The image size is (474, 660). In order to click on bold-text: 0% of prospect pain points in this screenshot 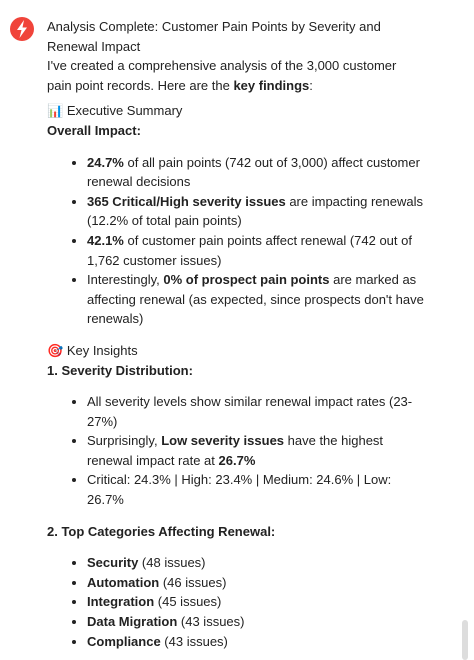, I will do `click(246, 280)`.